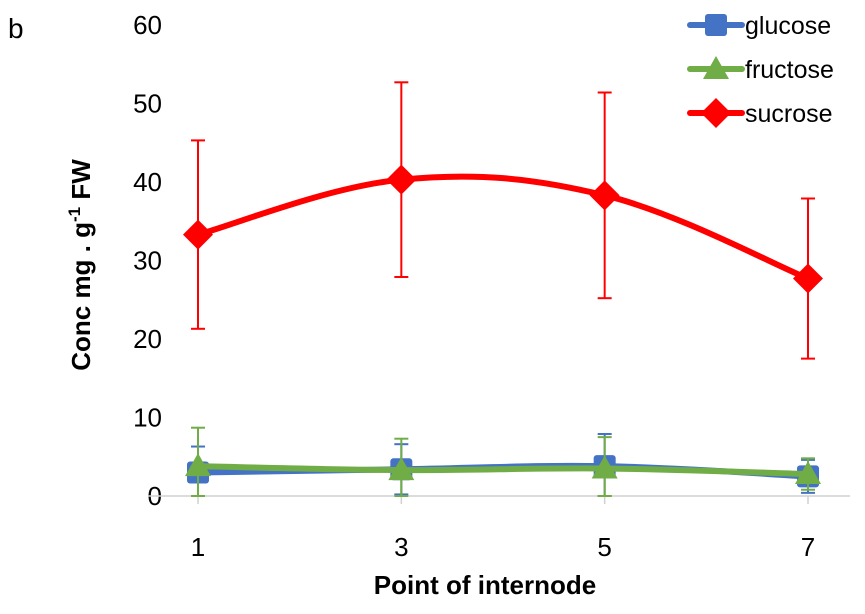 The image size is (865, 614). I want to click on y-axis-title-tail: FW, so click(81, 183).